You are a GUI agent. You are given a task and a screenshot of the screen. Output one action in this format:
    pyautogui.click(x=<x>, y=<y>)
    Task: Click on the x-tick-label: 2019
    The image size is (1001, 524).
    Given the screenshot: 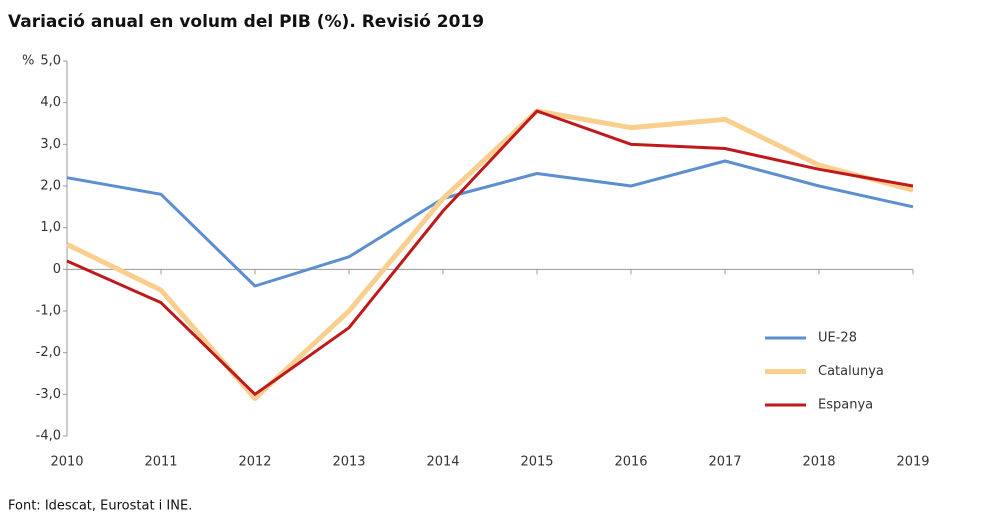 What is the action you would take?
    pyautogui.click(x=912, y=462)
    